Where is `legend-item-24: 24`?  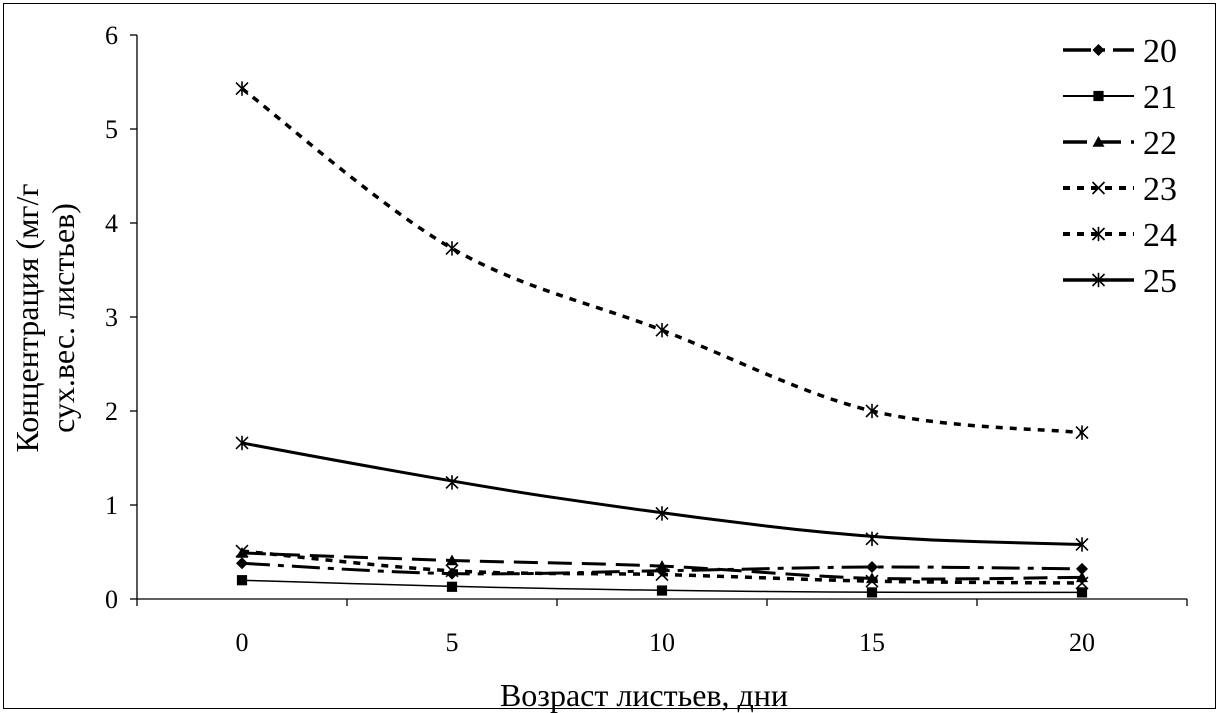 legend-item-24: 24 is located at coordinates (1120, 235).